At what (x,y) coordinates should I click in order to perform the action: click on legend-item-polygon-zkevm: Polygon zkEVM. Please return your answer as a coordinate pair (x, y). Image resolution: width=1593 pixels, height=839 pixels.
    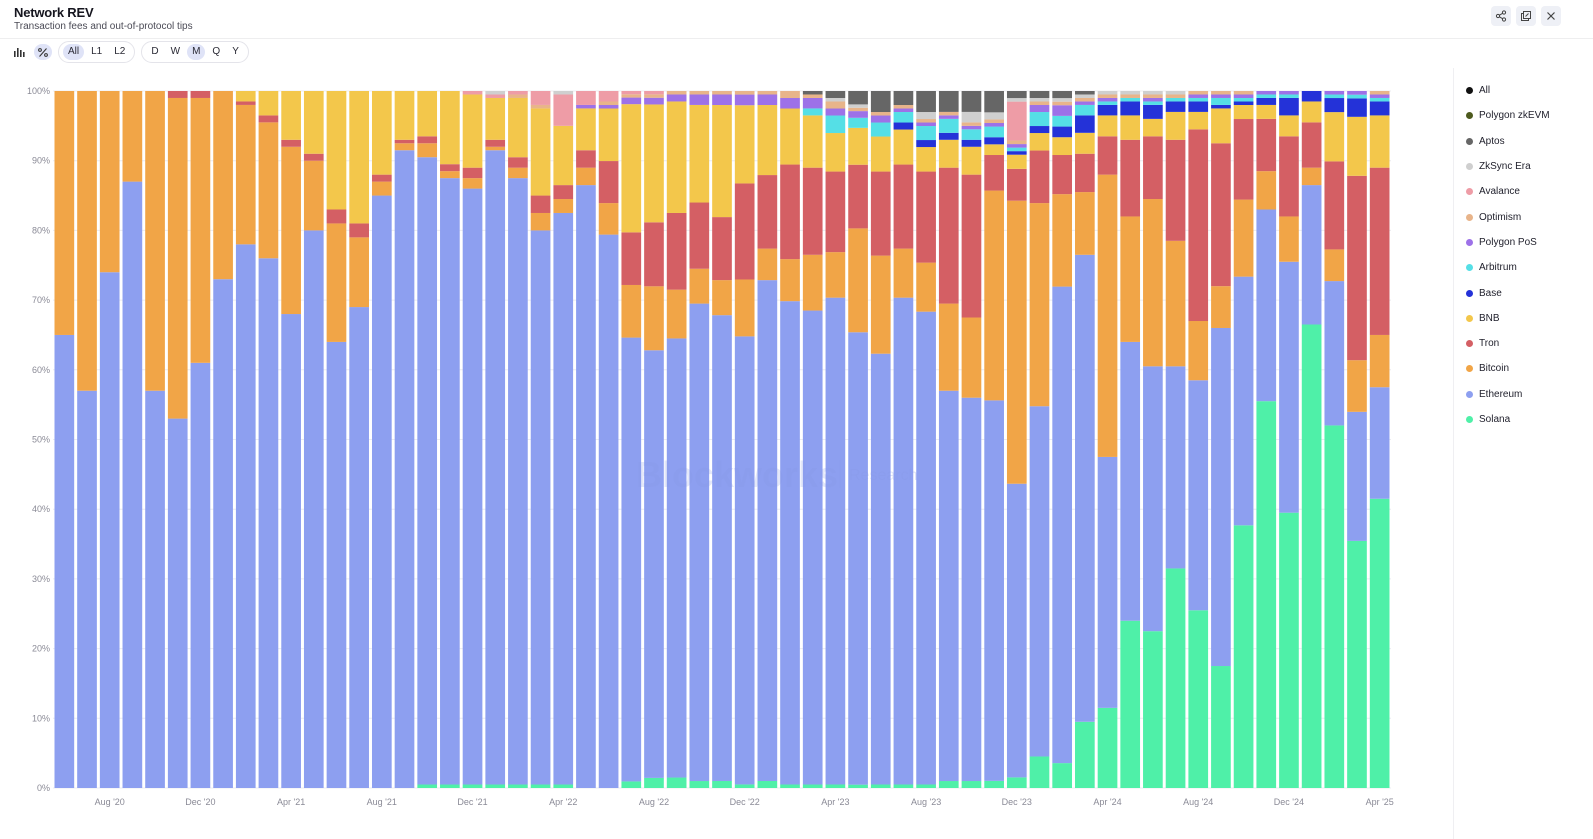
    Looking at the image, I should click on (1526, 115).